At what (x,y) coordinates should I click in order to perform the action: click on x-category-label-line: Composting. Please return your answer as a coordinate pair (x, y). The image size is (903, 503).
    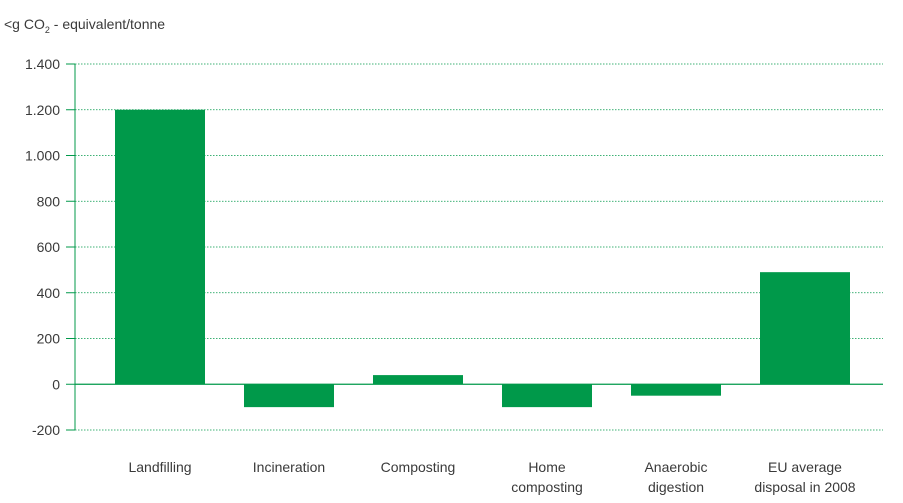
    Looking at the image, I should click on (418, 467).